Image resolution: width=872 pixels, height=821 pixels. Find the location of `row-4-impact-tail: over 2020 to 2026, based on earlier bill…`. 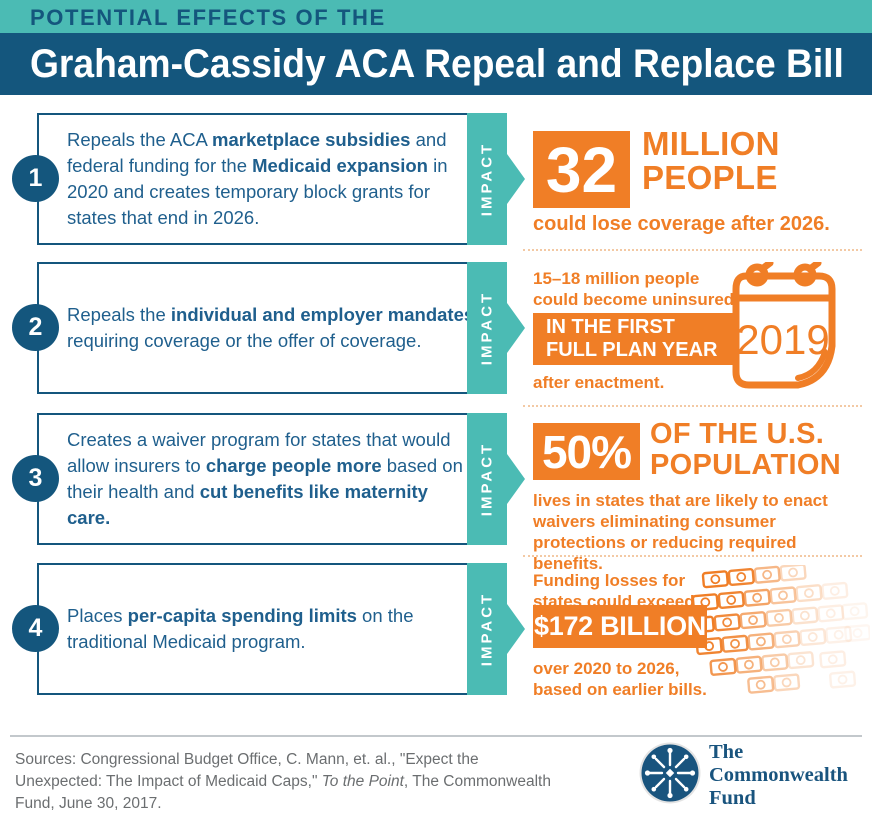

row-4-impact-tail: over 2020 to 2026, based on earlier bill… is located at coordinates (620, 679).